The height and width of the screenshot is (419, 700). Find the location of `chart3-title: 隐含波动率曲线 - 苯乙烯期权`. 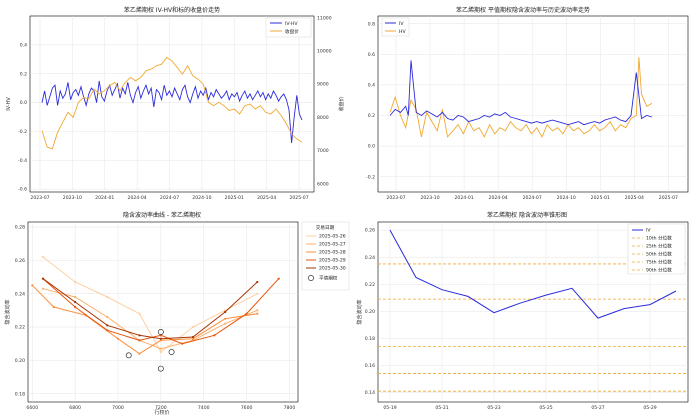

chart3-title: 隐含波动率曲线 - 苯乙烯期权 is located at coordinates (162, 215).